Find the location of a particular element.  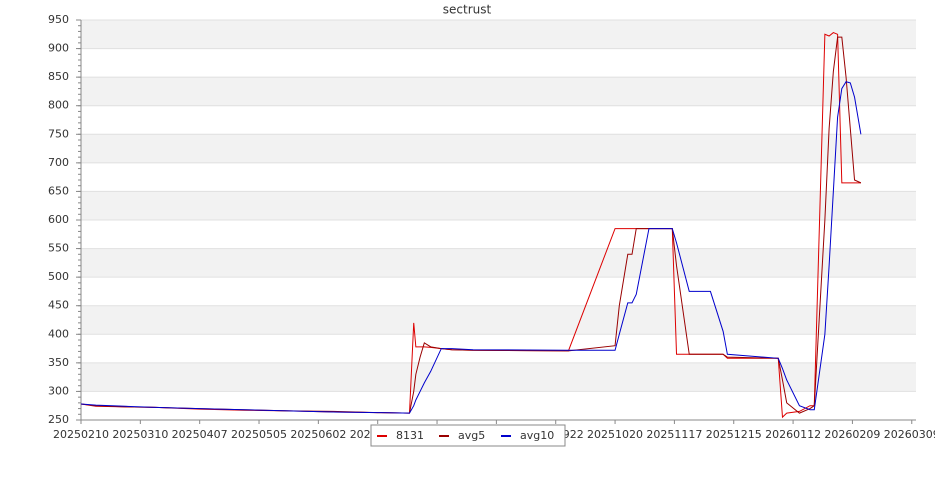

x-tick-label: 20250310 is located at coordinates (140, 434).